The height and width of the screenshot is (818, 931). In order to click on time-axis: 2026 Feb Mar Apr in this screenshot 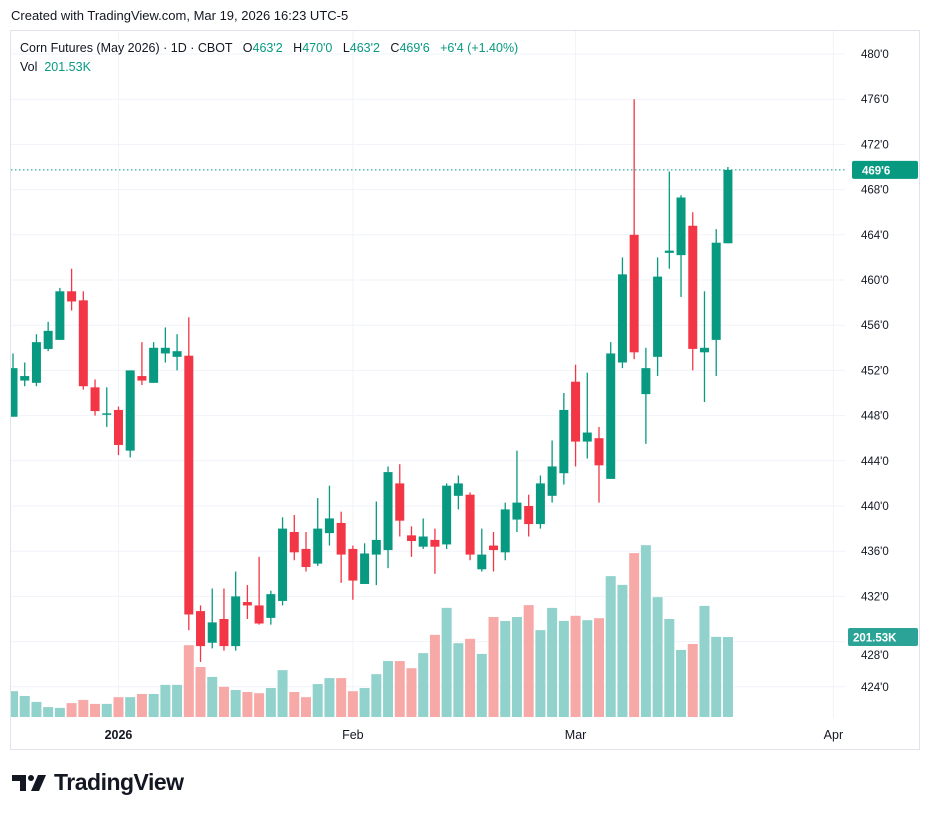, I will do `click(474, 735)`.